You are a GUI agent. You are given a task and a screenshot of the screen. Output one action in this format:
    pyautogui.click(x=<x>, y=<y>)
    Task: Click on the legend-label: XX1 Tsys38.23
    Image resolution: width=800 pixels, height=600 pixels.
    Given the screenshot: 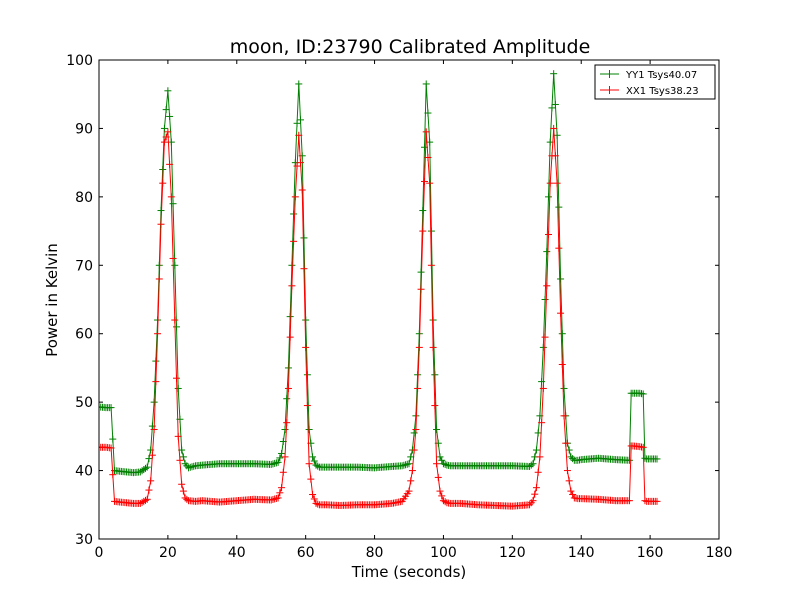 What is the action you would take?
    pyautogui.click(x=662, y=91)
    